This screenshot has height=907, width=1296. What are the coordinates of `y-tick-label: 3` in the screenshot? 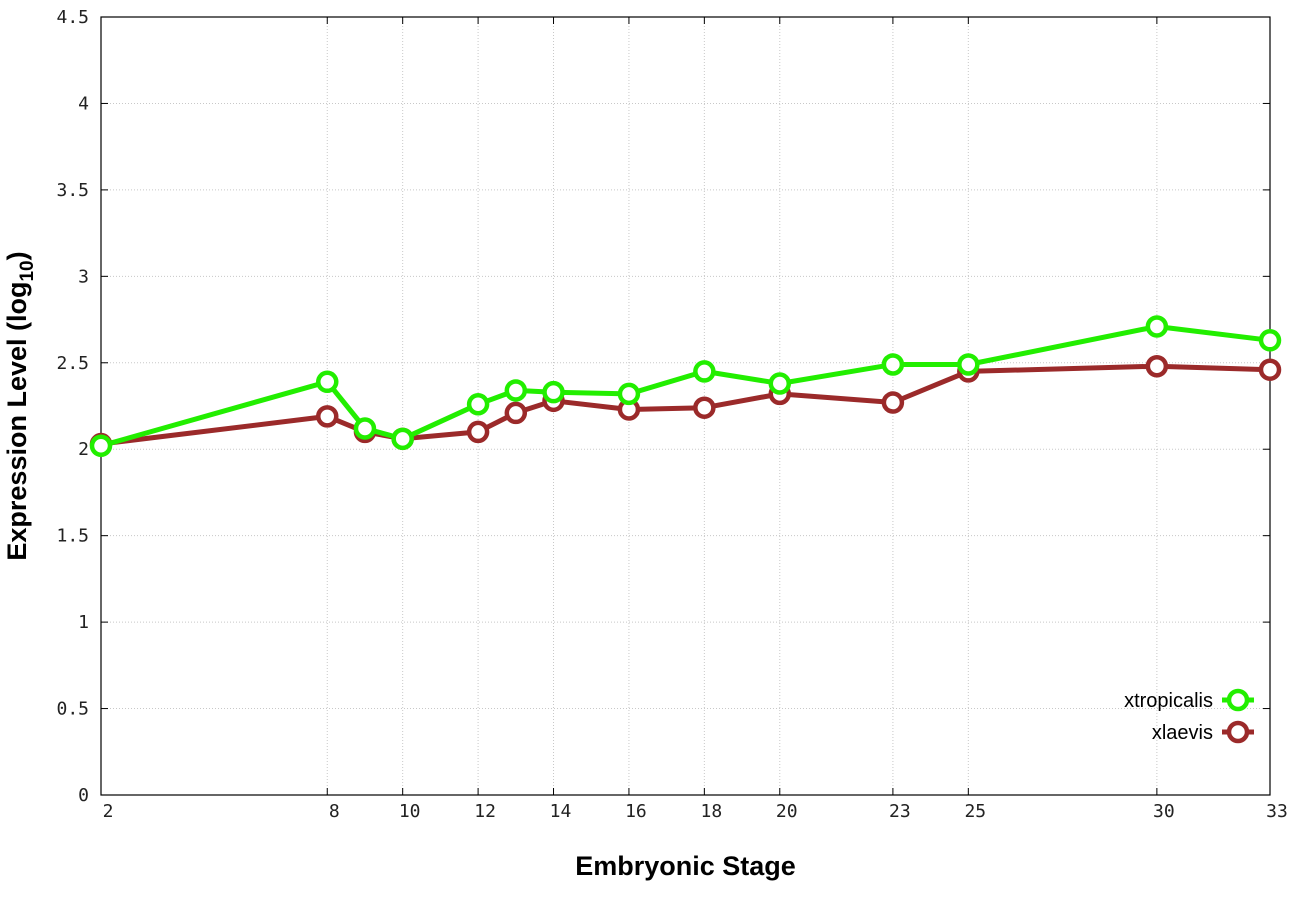 It's located at (83, 276).